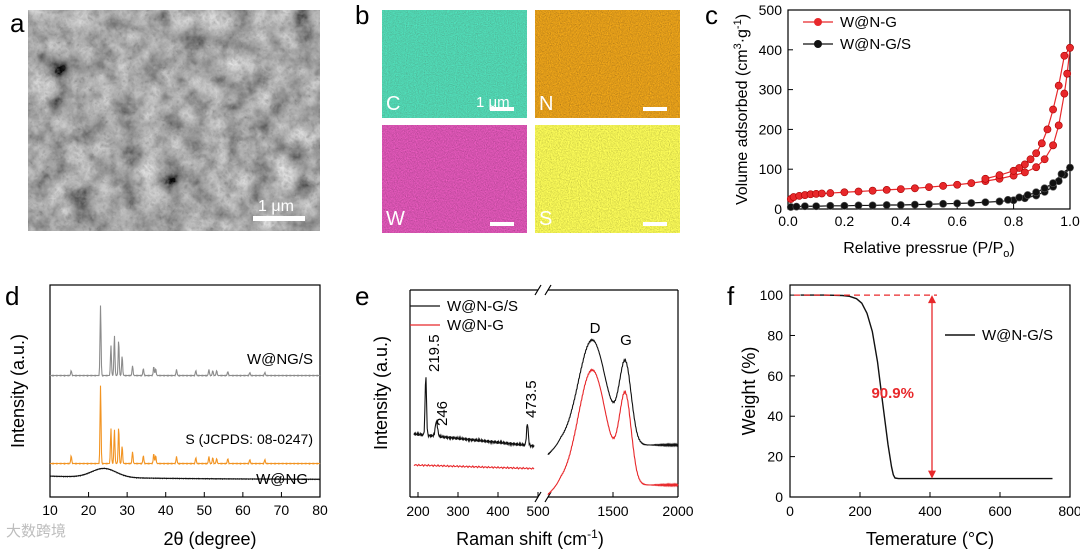 This screenshot has width=1080, height=551. What do you see at coordinates (276, 206) in the screenshot?
I see `scale-bar-label-a: 1 μm` at bounding box center [276, 206].